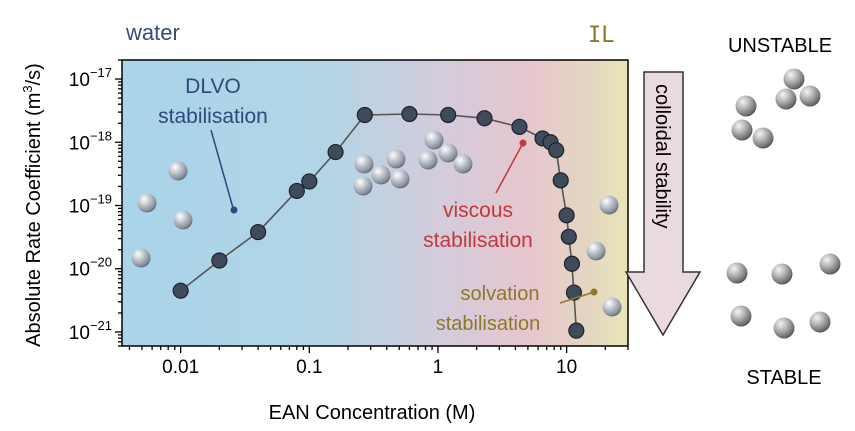 The width and height of the screenshot is (855, 431). I want to click on x-tick-label: 10, so click(566, 367).